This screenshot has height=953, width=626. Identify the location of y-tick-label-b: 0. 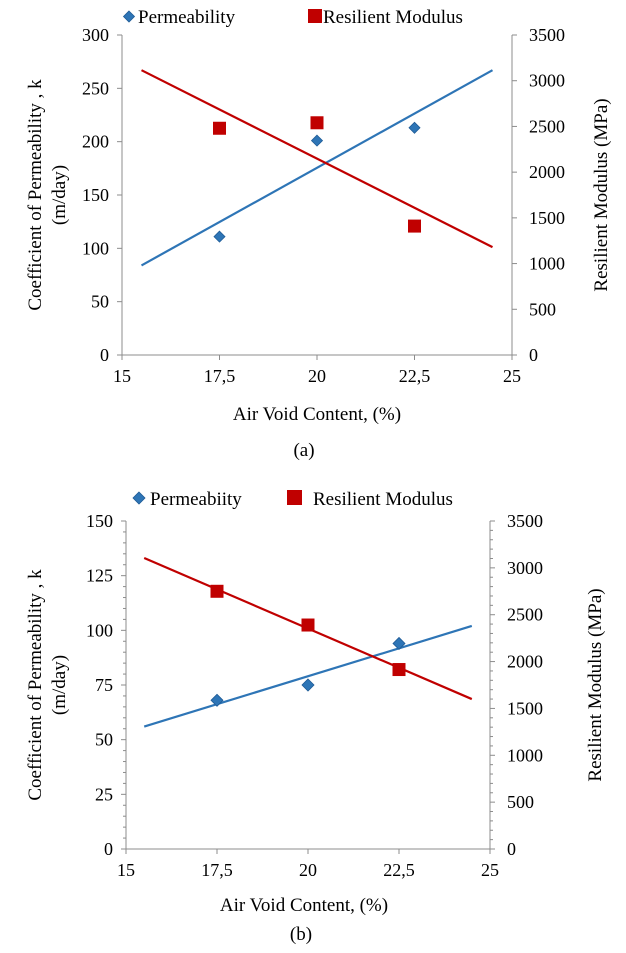
(108, 849).